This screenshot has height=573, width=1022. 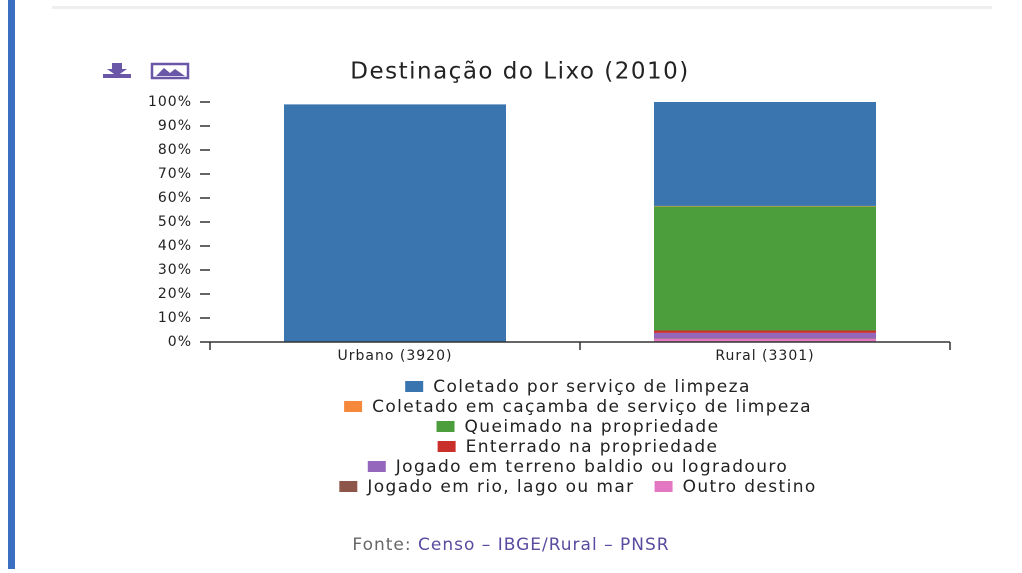 What do you see at coordinates (175, 246) in the screenshot?
I see `y-tick-label: 40%` at bounding box center [175, 246].